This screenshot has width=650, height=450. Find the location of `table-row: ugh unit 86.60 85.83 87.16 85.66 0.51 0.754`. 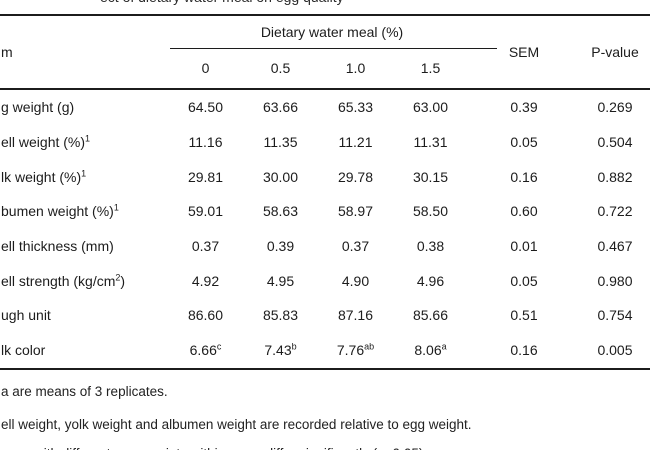

table-row: ugh unit 86.60 85.83 87.16 85.66 0.51 0.754 is located at coordinates (325, 315).